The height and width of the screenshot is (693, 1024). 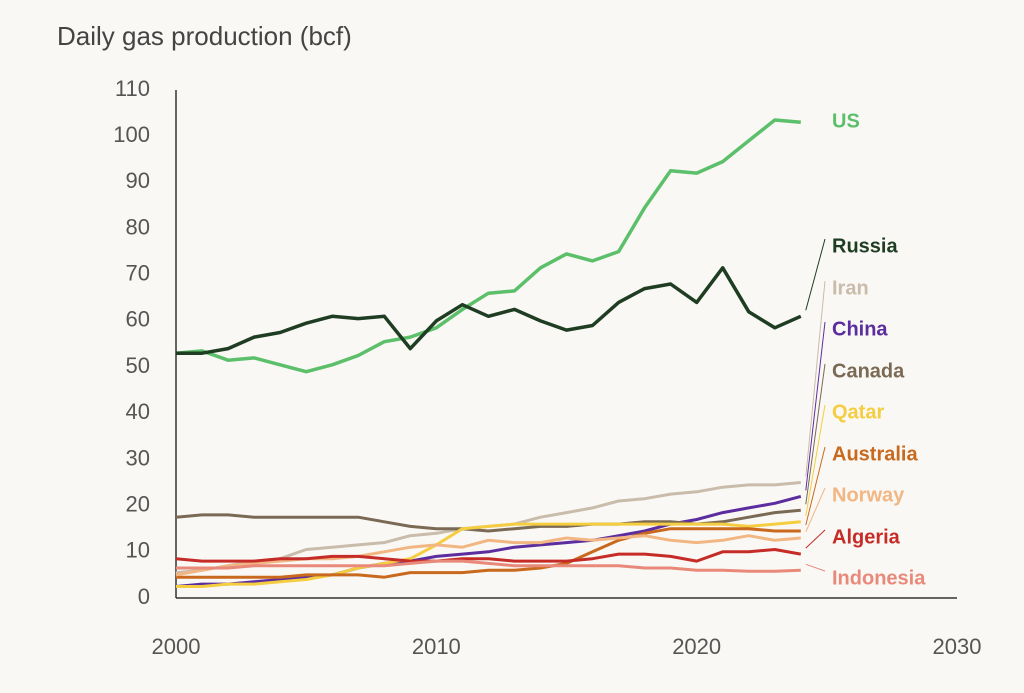 I want to click on y-tick-label: 0, so click(x=144, y=596).